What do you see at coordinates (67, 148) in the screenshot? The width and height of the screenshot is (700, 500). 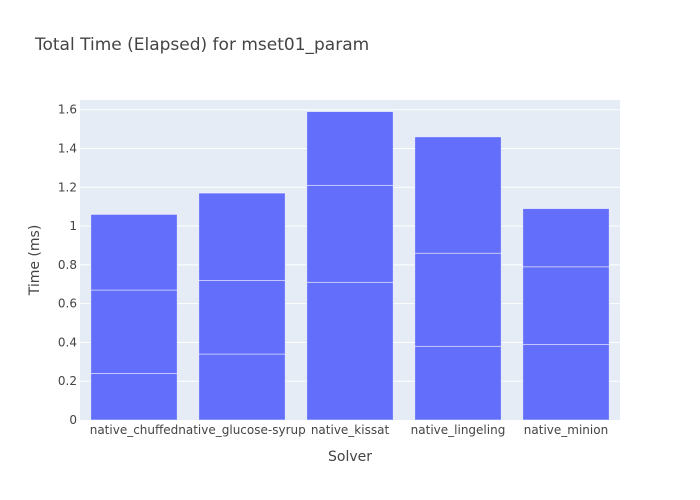 I see `y-tick-label: 1.4` at bounding box center [67, 148].